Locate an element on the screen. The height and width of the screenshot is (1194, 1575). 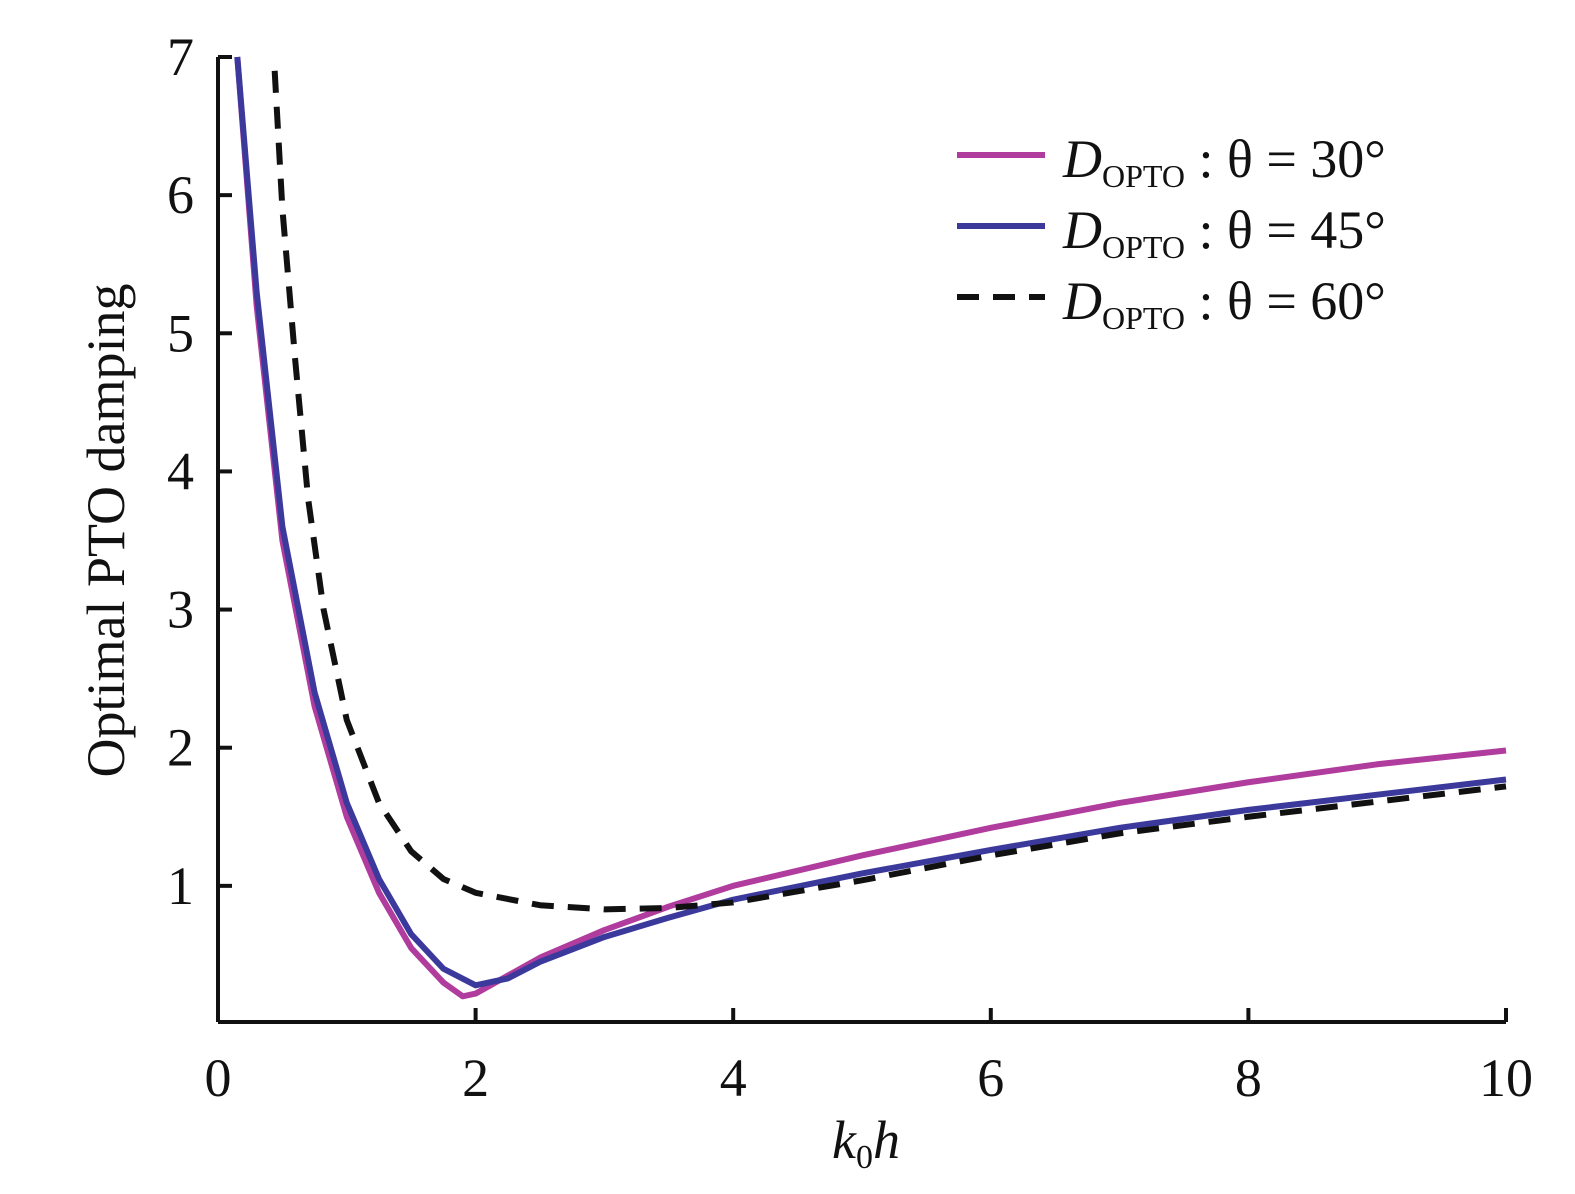
x-axis-label: k0h is located at coordinates (866, 1143).